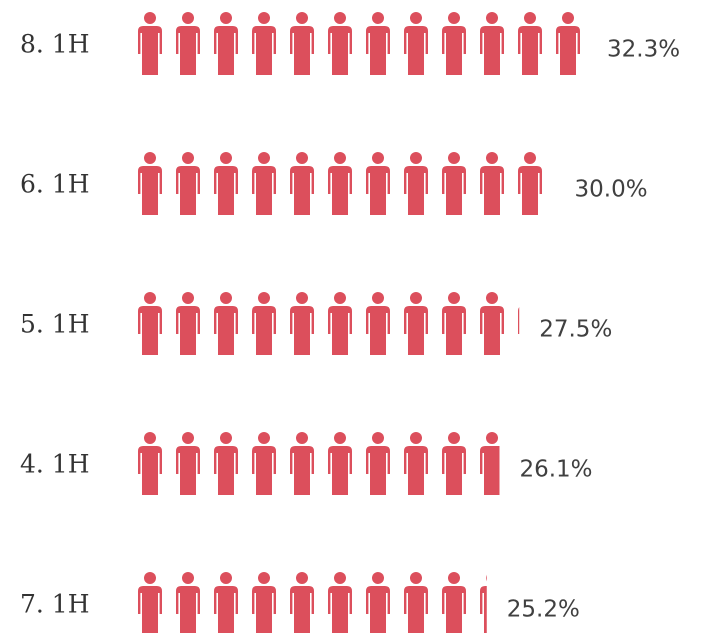  Describe the element at coordinates (575, 330) in the screenshot. I see `value-label: 27.5%` at that location.